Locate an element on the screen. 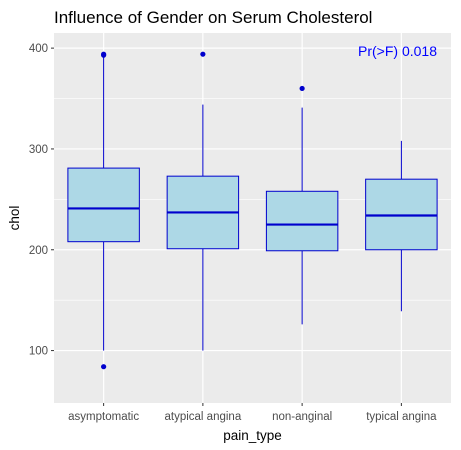 Image resolution: width=461 pixels, height=450 pixels. y-axis-title: chol is located at coordinates (14, 218).